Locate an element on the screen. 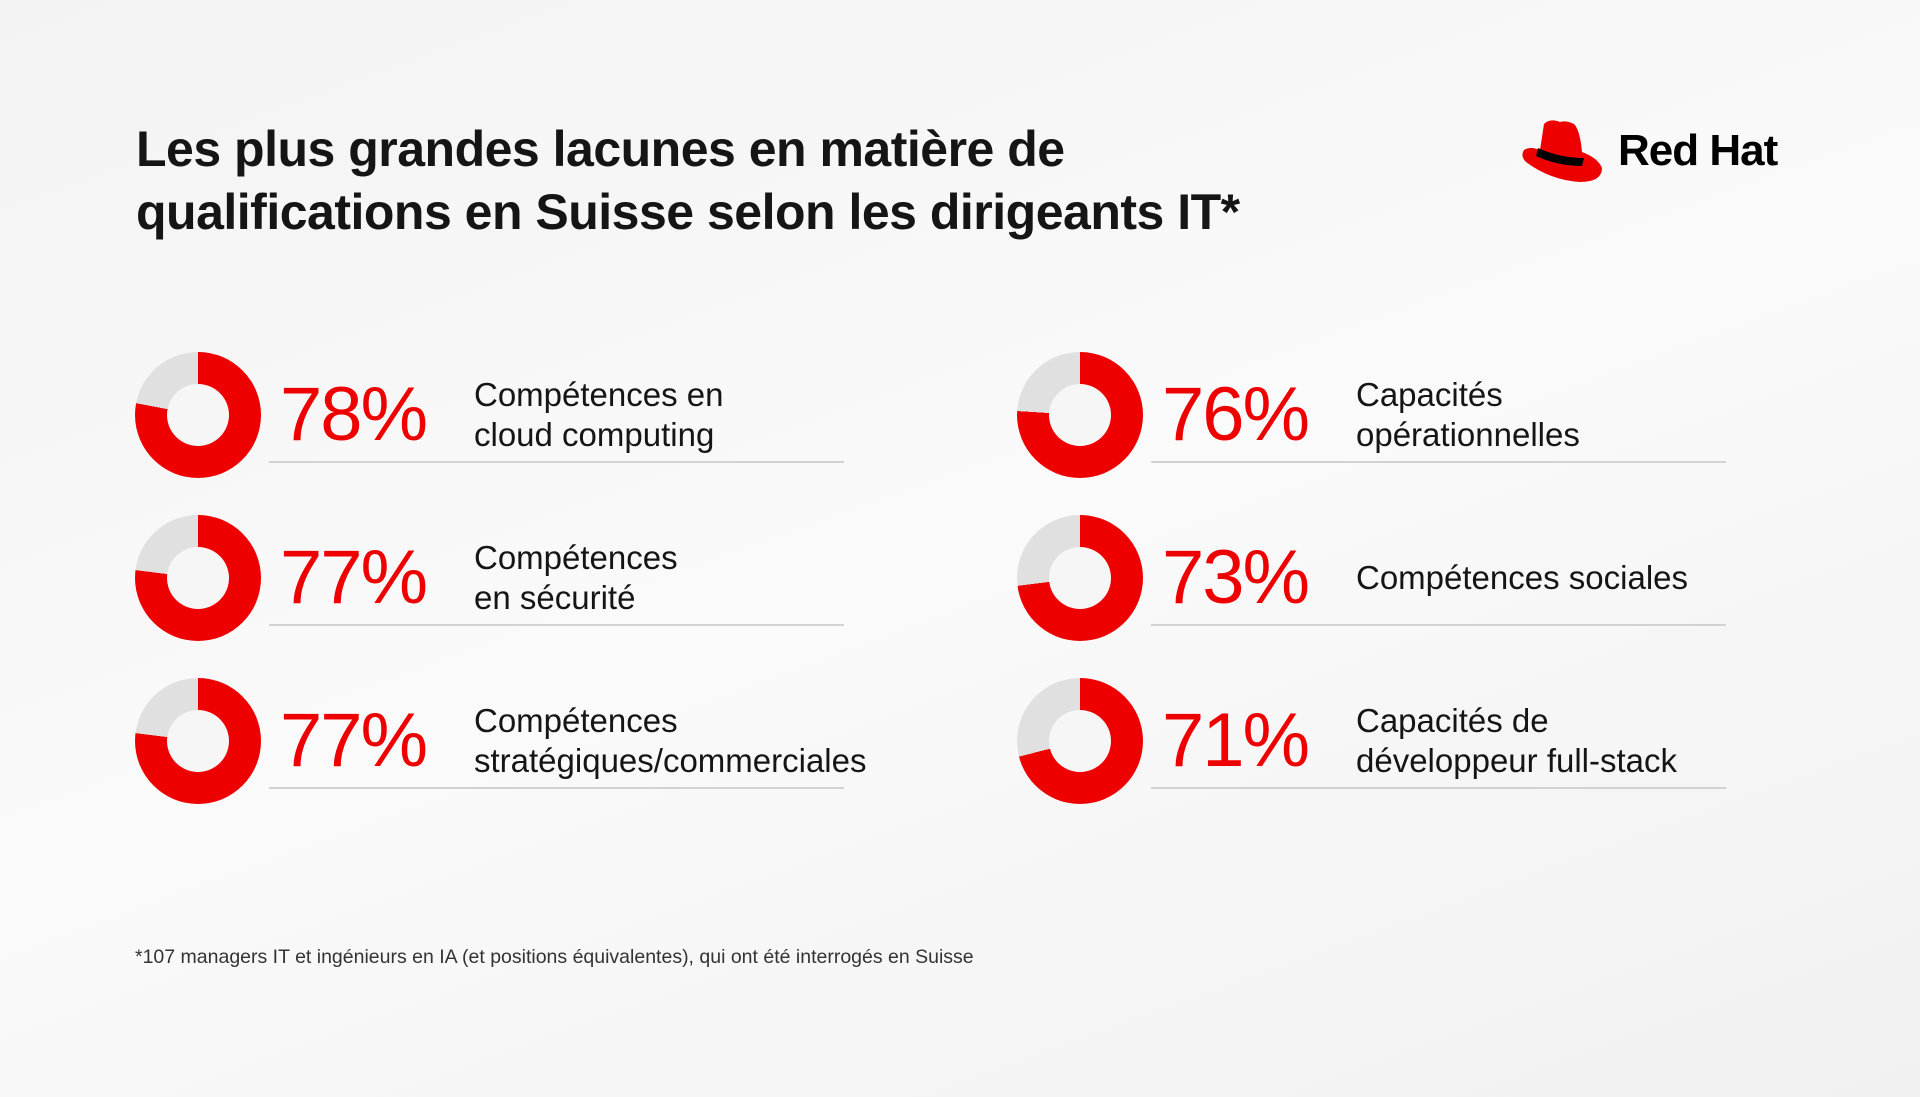  stat-label: Compétences en sécurité is located at coordinates (576, 577).